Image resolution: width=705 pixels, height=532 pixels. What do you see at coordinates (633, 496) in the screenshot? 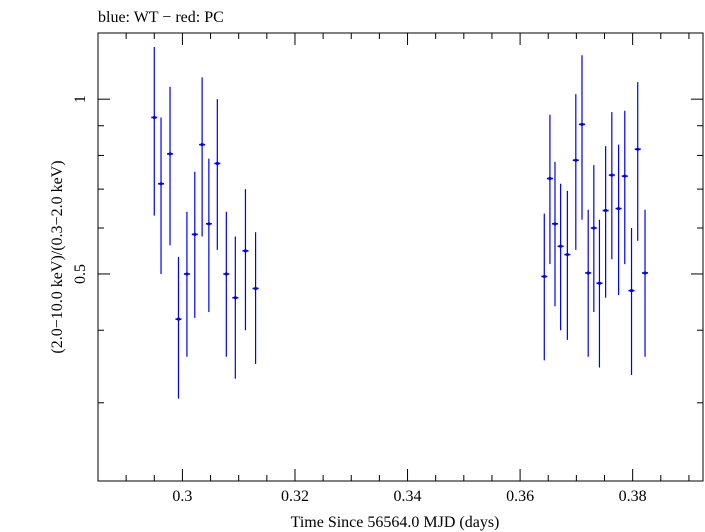
I see `x-tick-label: 0.38` at bounding box center [633, 496].